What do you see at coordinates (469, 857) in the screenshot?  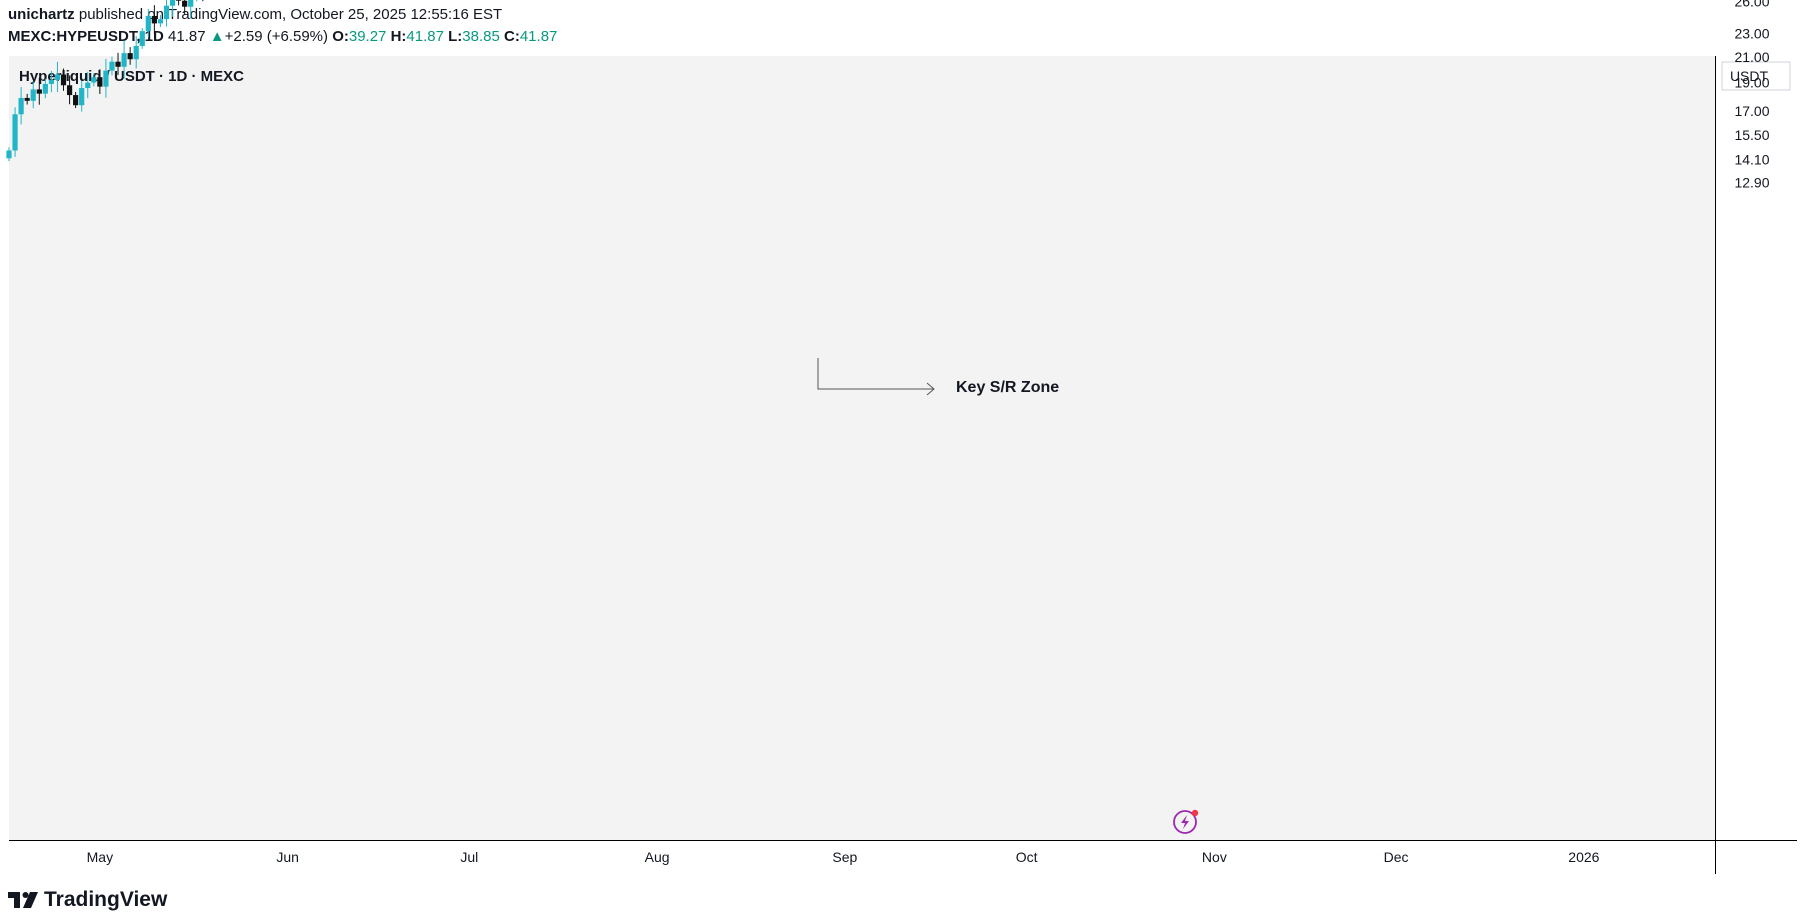 I see `x-tick-label: Jul` at bounding box center [469, 857].